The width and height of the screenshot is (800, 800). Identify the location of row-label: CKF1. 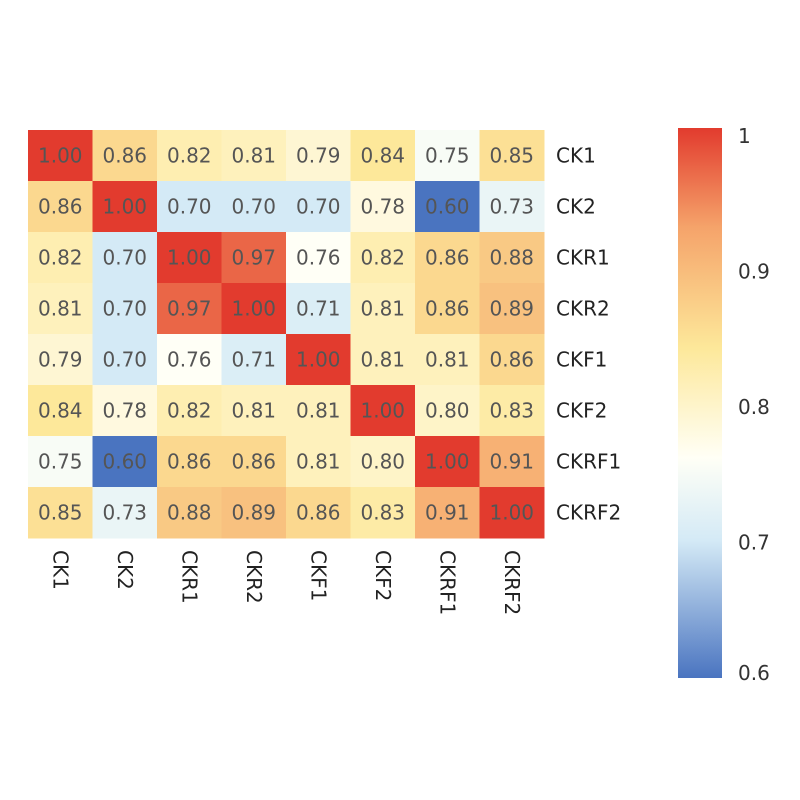
(581, 360).